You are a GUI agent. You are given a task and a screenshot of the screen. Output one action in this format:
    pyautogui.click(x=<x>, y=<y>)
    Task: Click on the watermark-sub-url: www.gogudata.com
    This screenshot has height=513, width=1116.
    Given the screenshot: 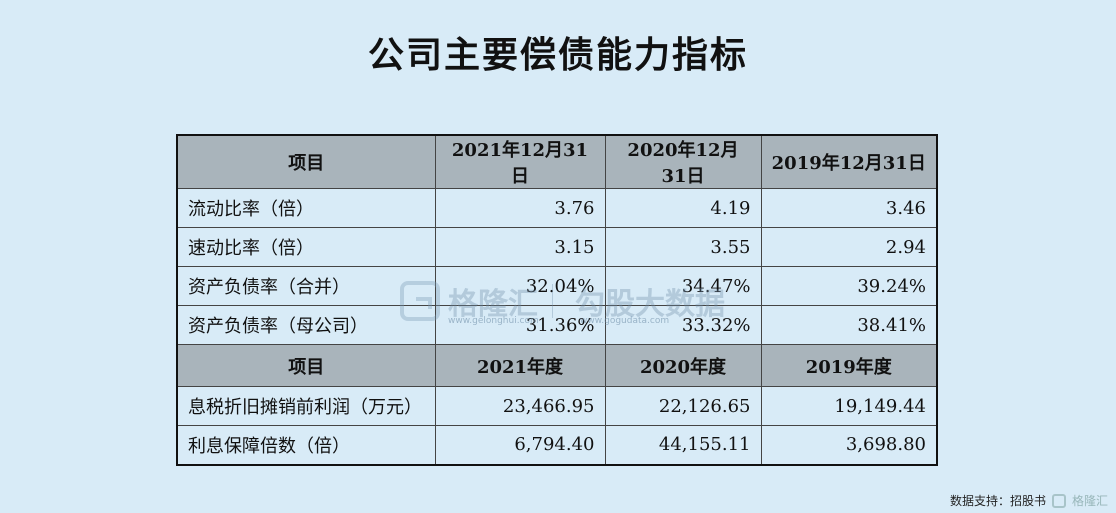 What is the action you would take?
    pyautogui.click(x=625, y=321)
    